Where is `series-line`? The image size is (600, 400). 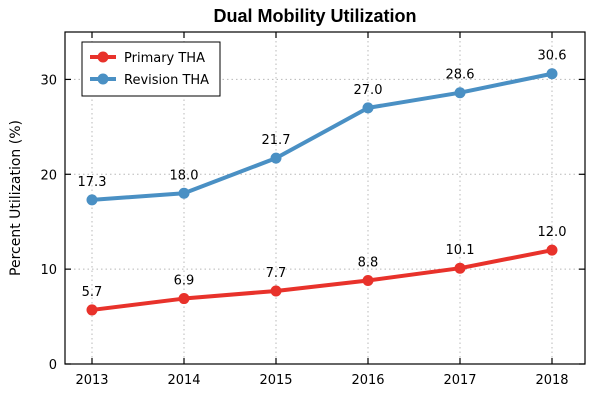 series-line is located at coordinates (322, 280).